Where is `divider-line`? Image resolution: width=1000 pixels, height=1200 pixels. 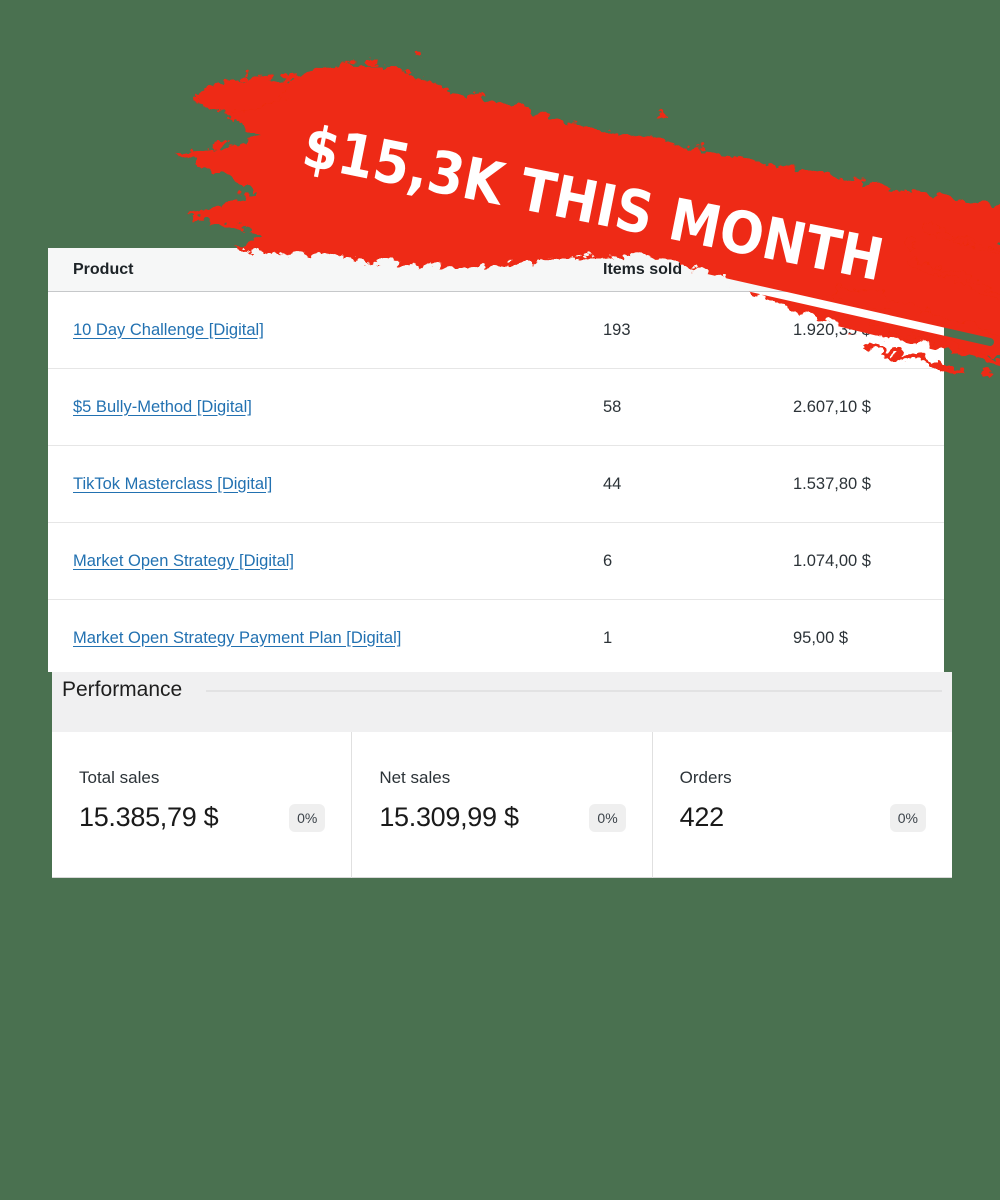
divider-line is located at coordinates (574, 691).